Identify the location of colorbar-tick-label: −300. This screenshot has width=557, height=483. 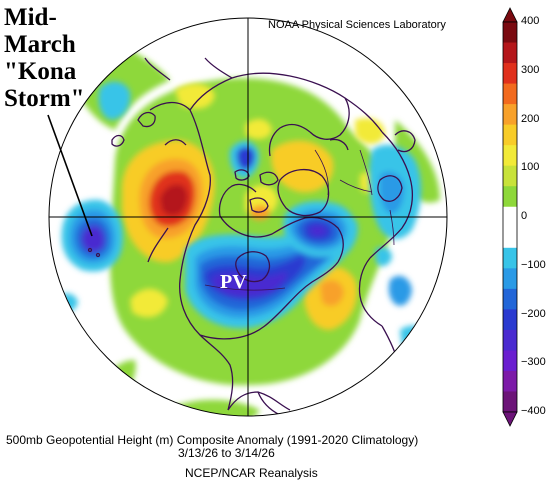
(533, 362).